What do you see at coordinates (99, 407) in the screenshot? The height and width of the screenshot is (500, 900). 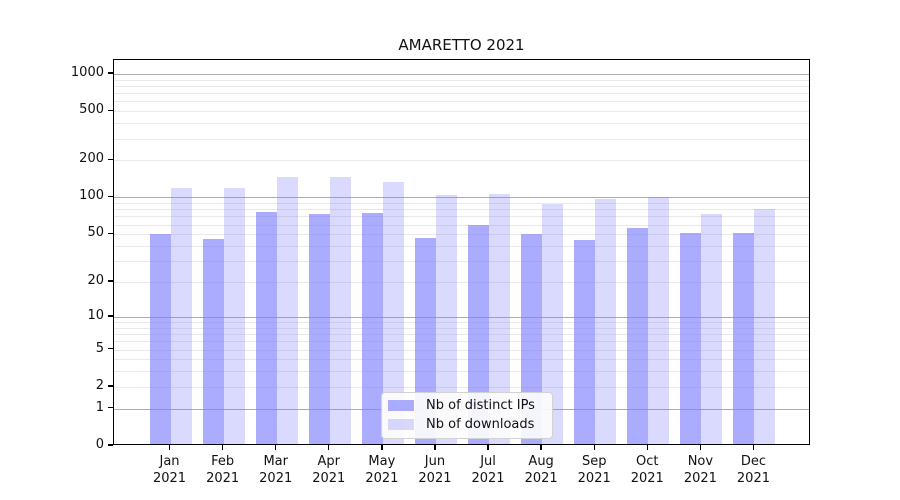 I see `y-axis-tick-label: 1` at bounding box center [99, 407].